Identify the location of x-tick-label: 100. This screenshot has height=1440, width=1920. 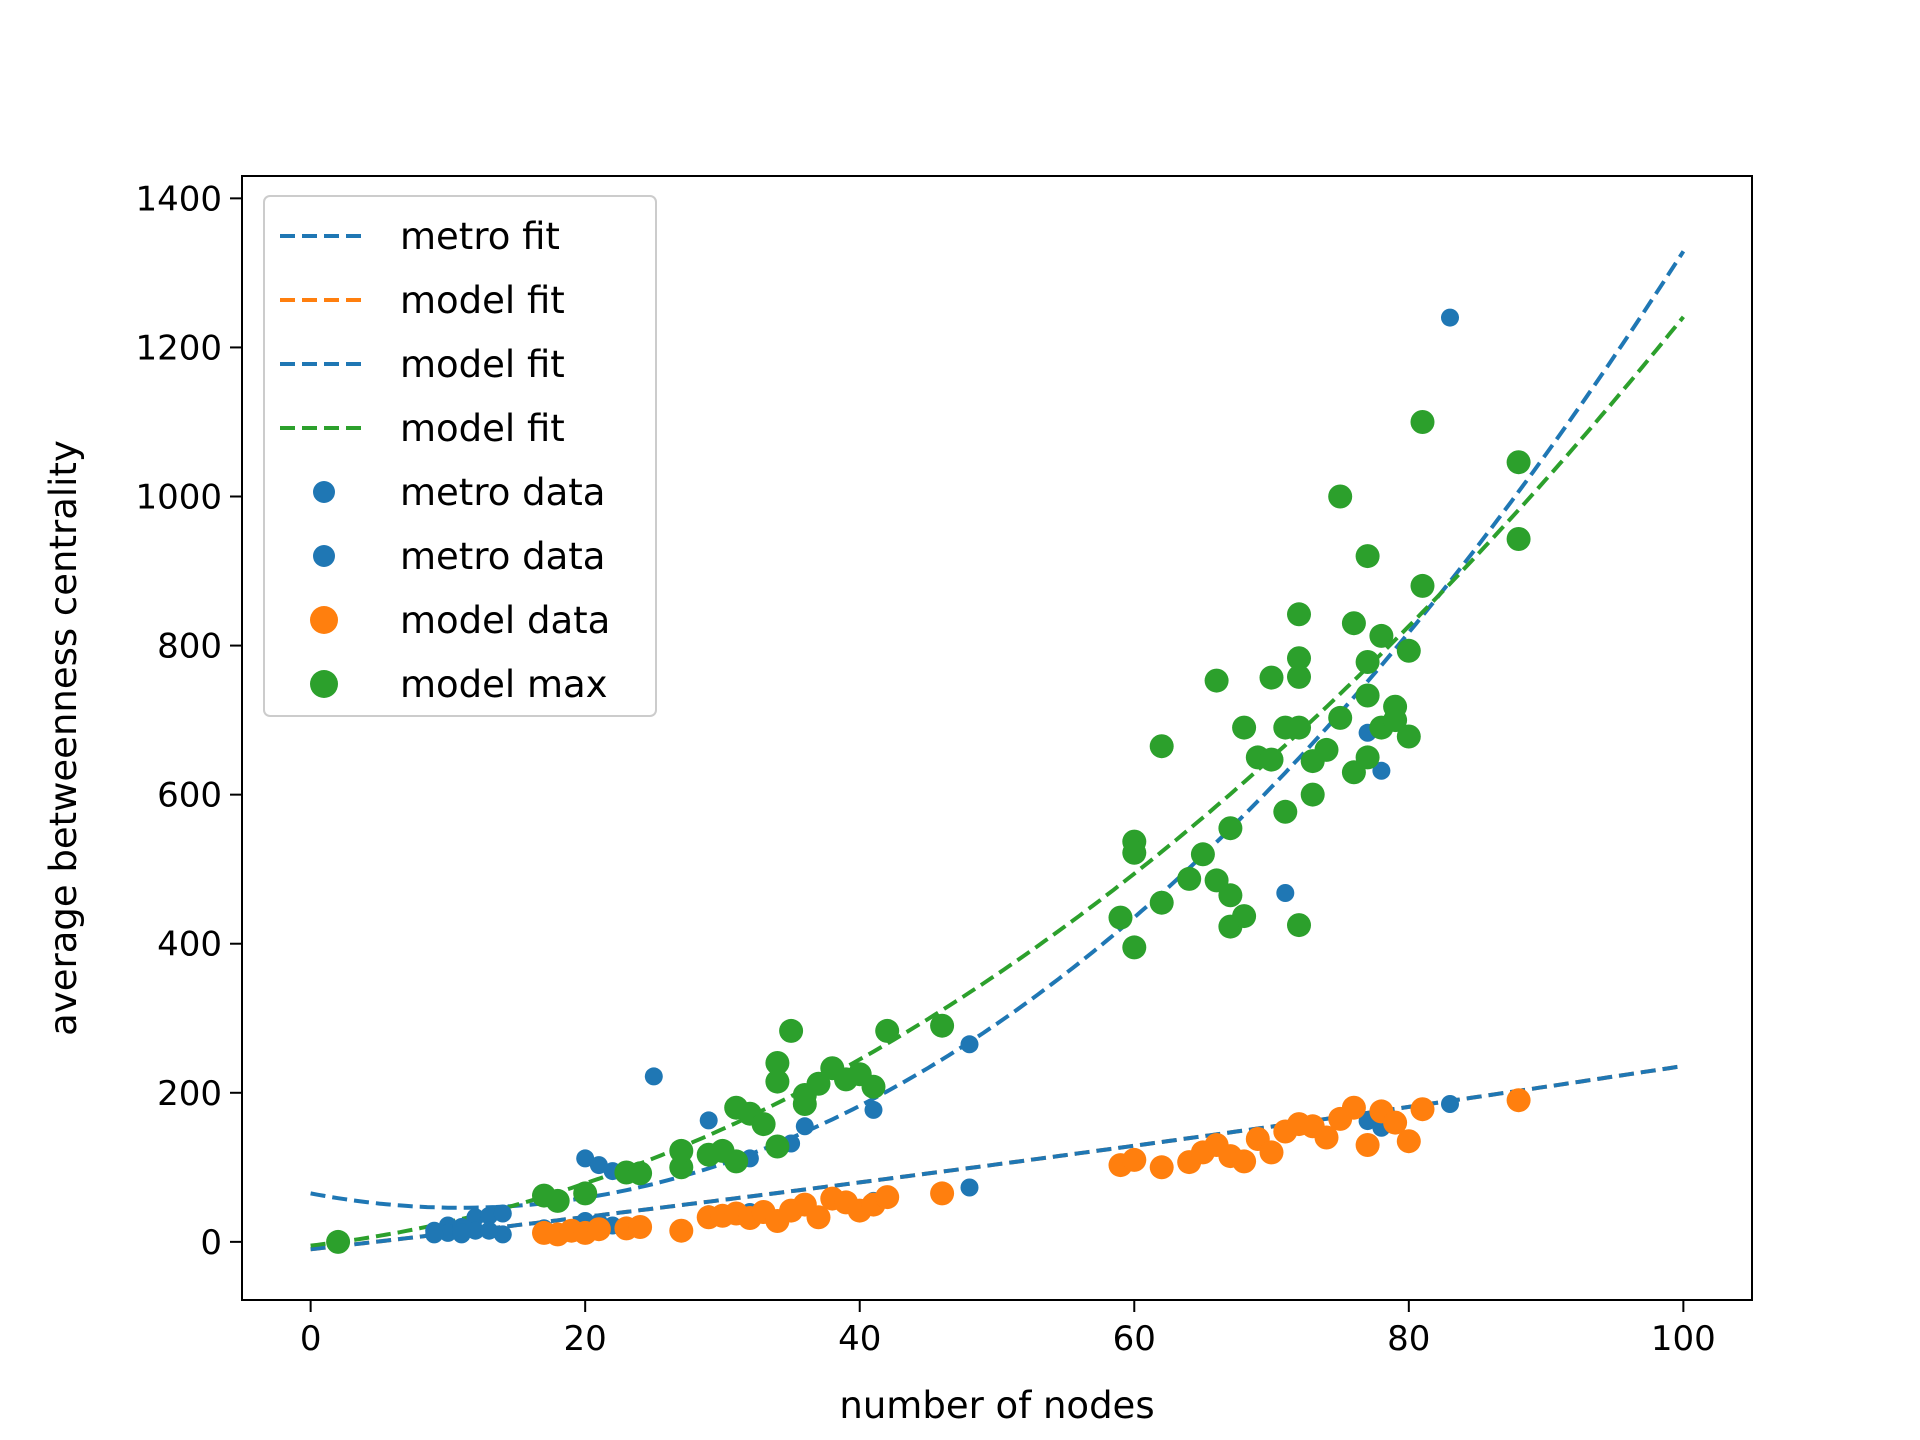
(1683, 1339).